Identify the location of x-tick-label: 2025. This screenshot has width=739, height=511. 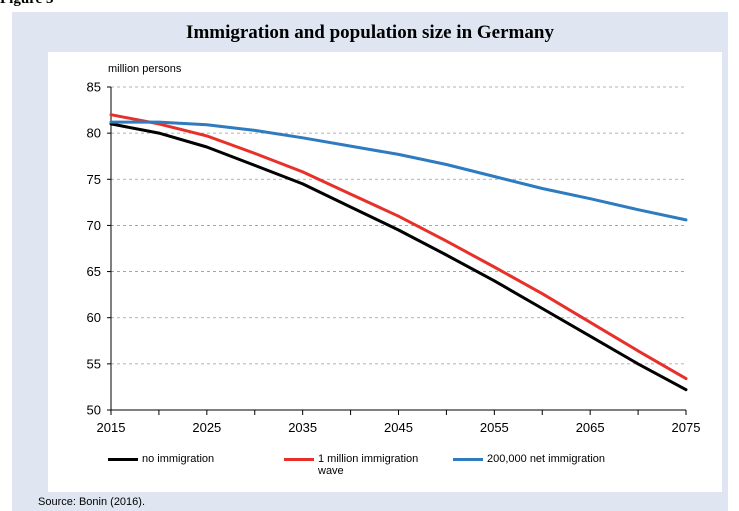
(206, 427).